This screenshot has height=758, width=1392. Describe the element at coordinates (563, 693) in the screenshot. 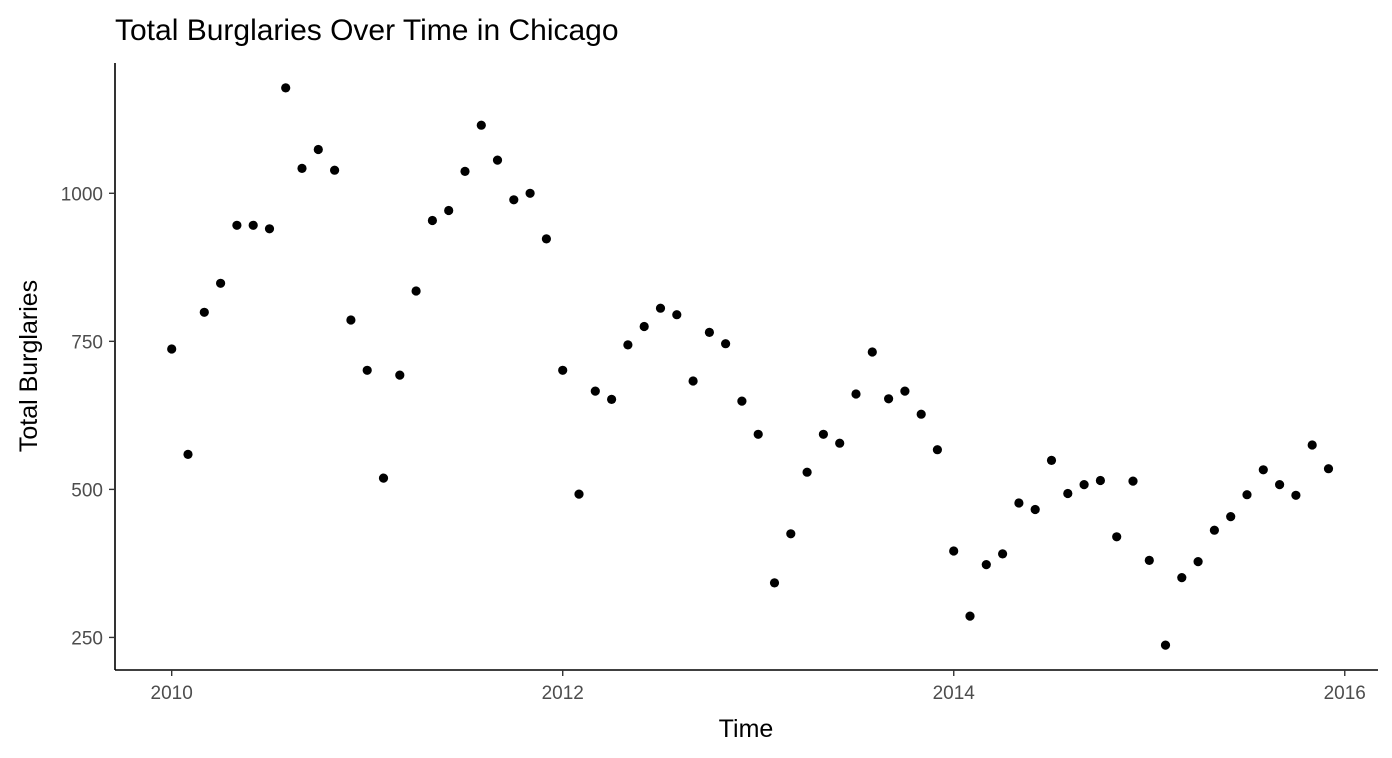

I see `x-tick-label: 2012` at that location.